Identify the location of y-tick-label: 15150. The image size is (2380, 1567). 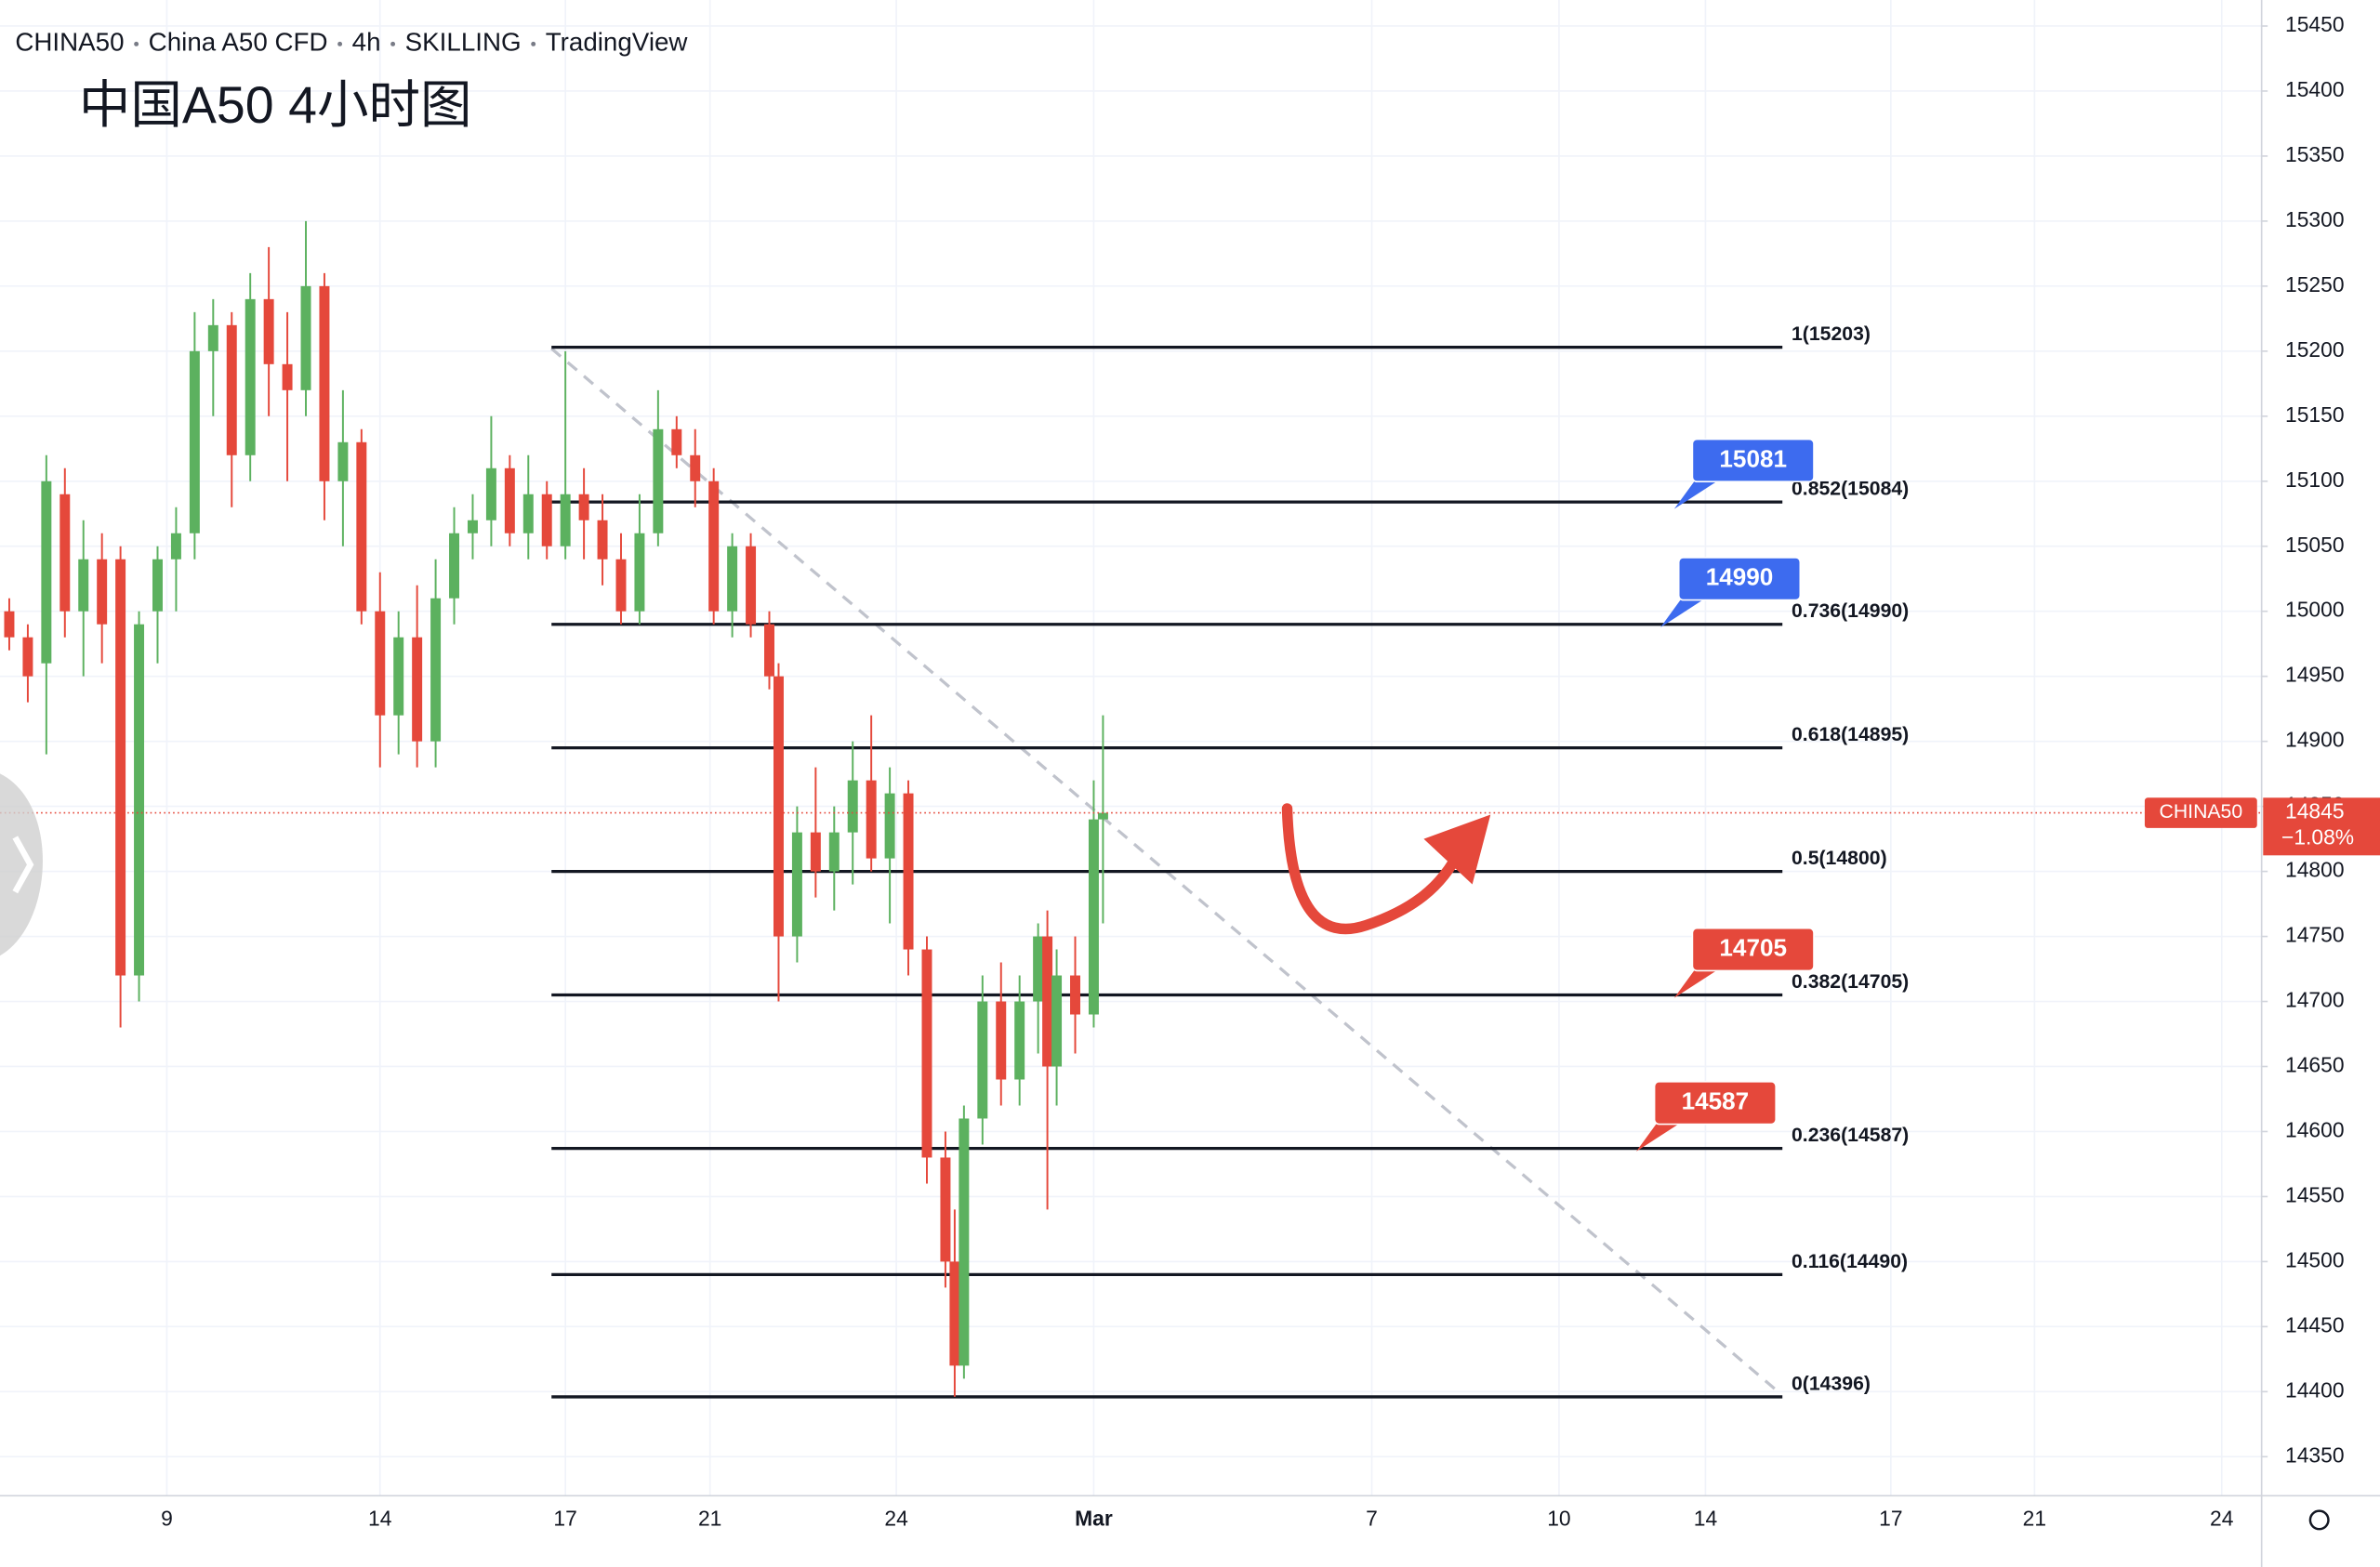
(2315, 414).